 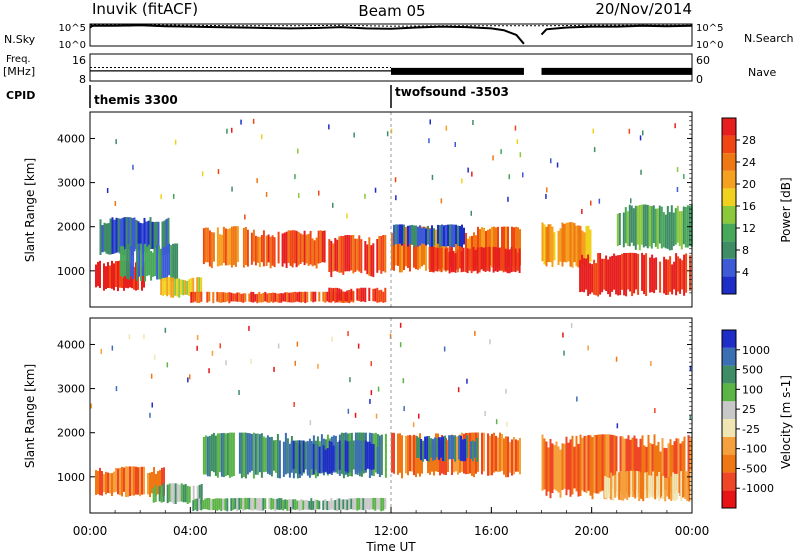 What do you see at coordinates (749, 228) in the screenshot?
I see `colorbar-tick-label: 12` at bounding box center [749, 228].